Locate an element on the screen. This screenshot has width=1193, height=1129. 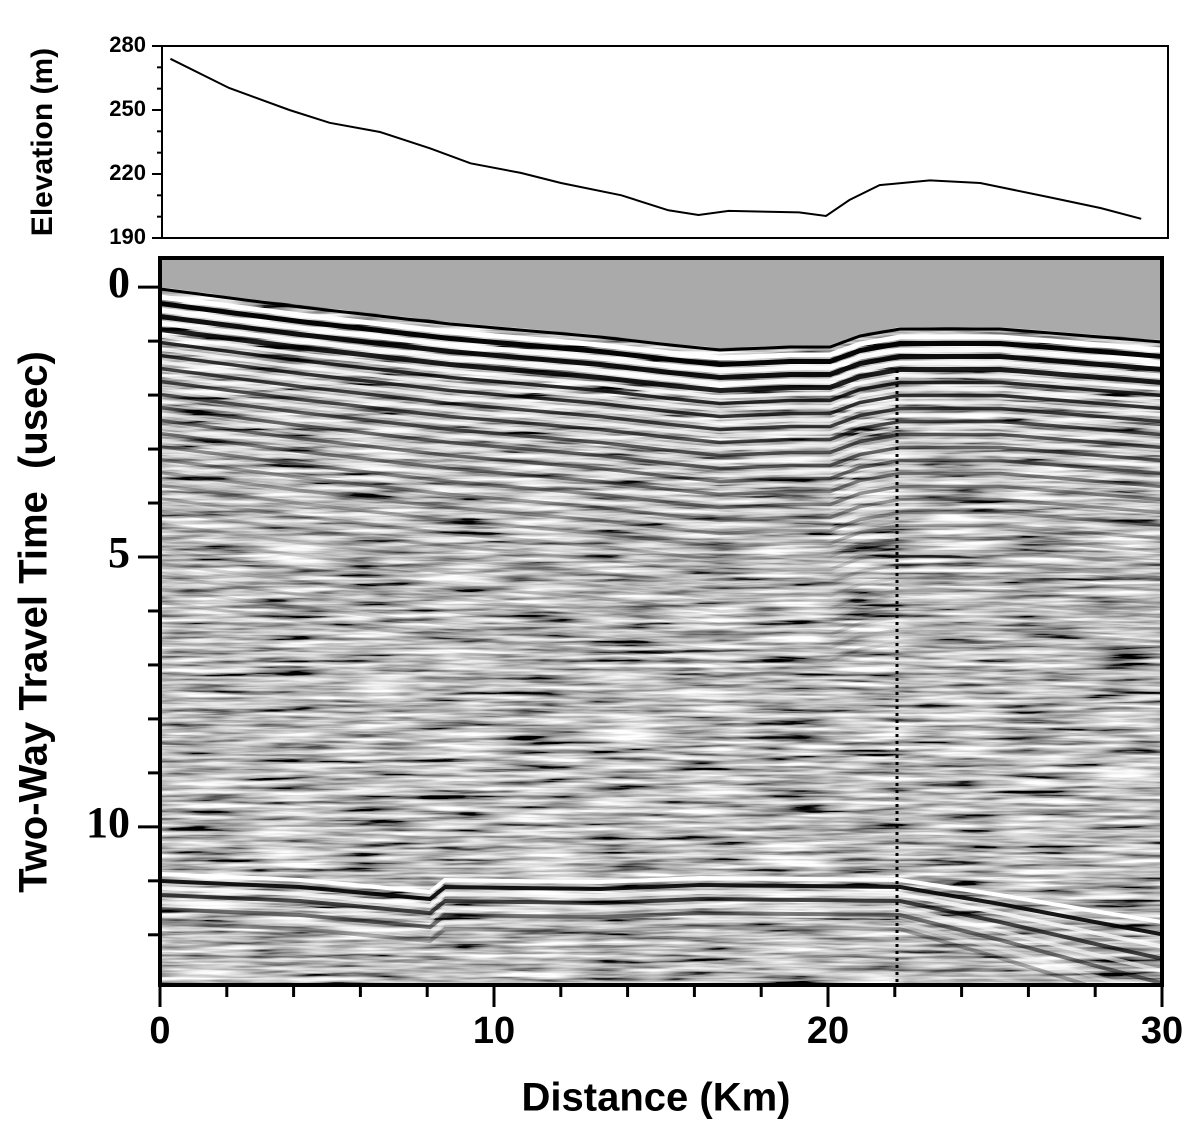
y-tick-label: 250 is located at coordinates (127, 108).